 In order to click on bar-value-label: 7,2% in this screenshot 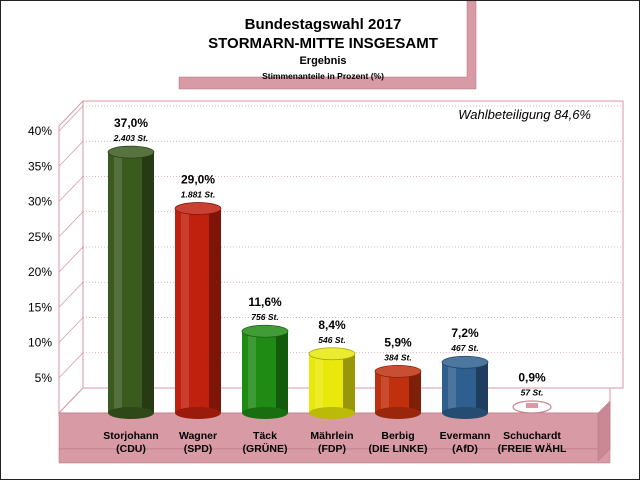, I will do `click(465, 333)`.